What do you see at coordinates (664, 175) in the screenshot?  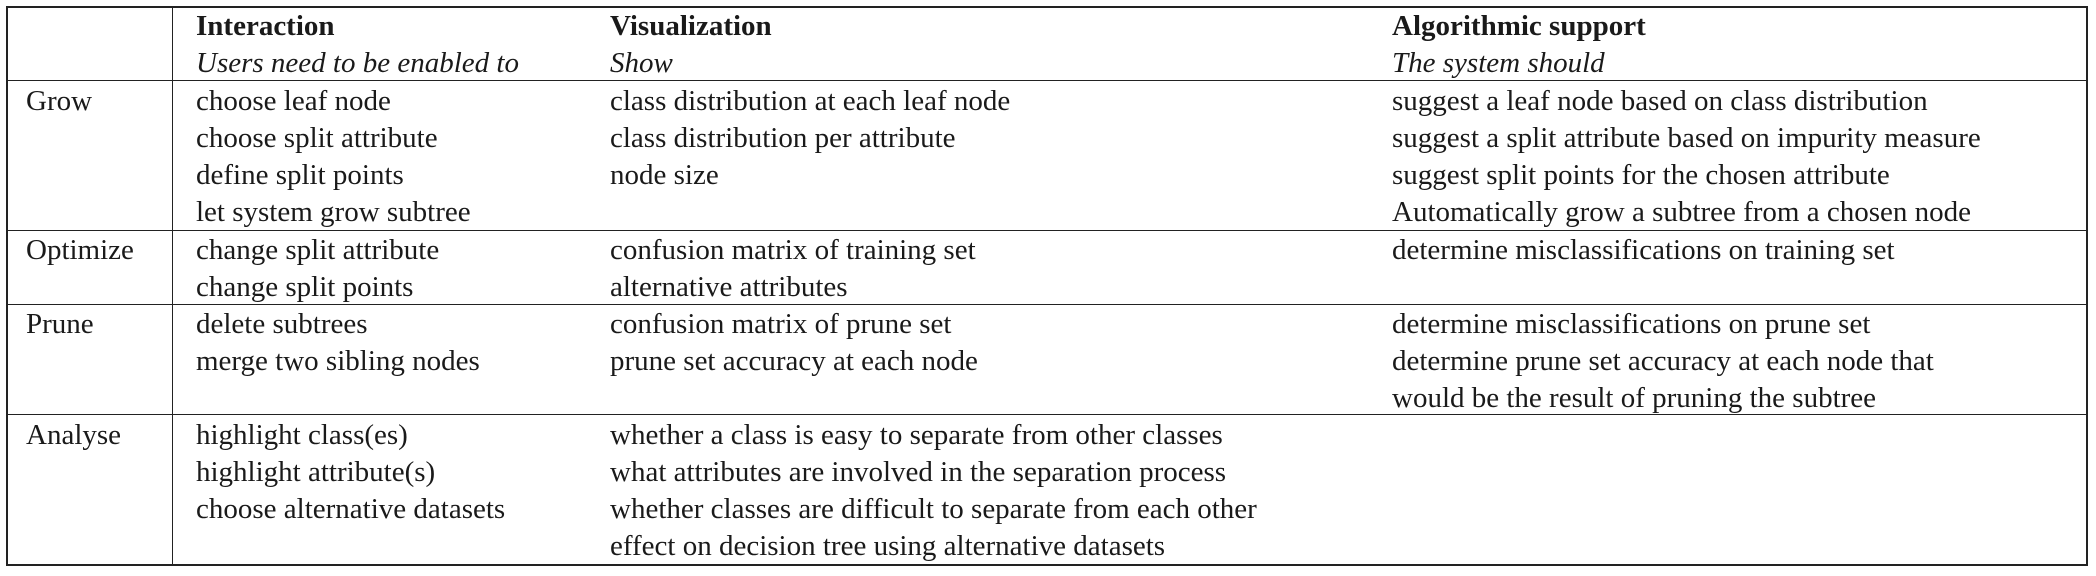 I see `list-item: node size` at bounding box center [664, 175].